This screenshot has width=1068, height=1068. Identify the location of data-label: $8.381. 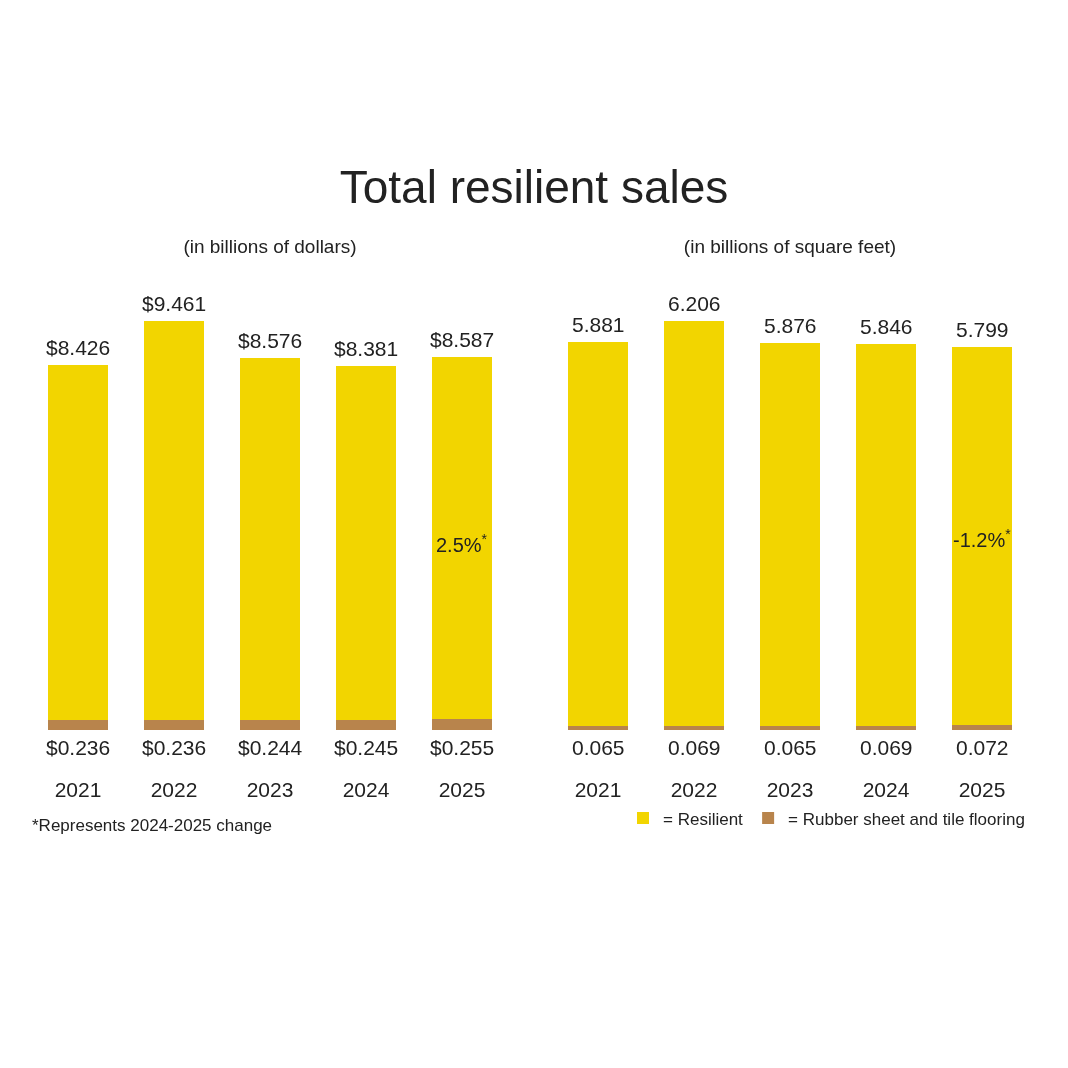
(366, 348).